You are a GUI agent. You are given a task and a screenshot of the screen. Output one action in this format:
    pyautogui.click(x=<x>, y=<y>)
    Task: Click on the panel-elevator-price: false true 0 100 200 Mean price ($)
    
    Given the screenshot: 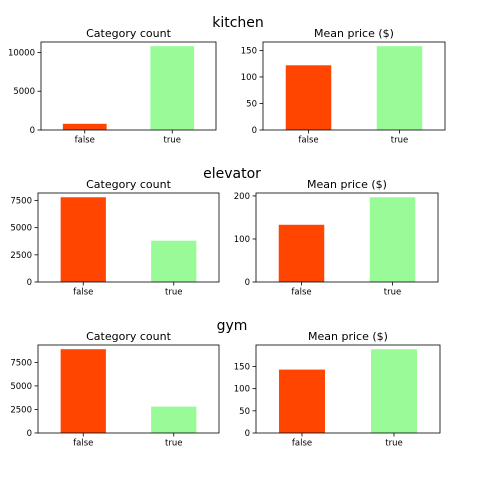 What is the action you would take?
    pyautogui.click(x=336, y=238)
    